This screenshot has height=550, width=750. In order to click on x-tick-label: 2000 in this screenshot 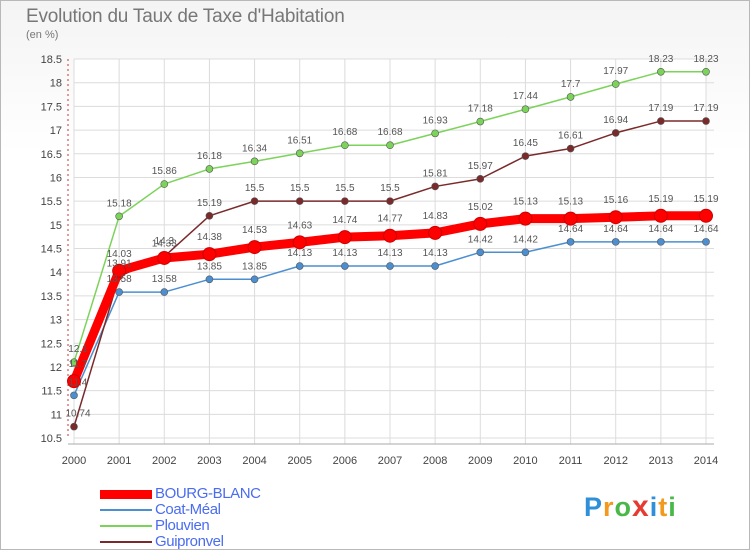, I will do `click(74, 461)`.